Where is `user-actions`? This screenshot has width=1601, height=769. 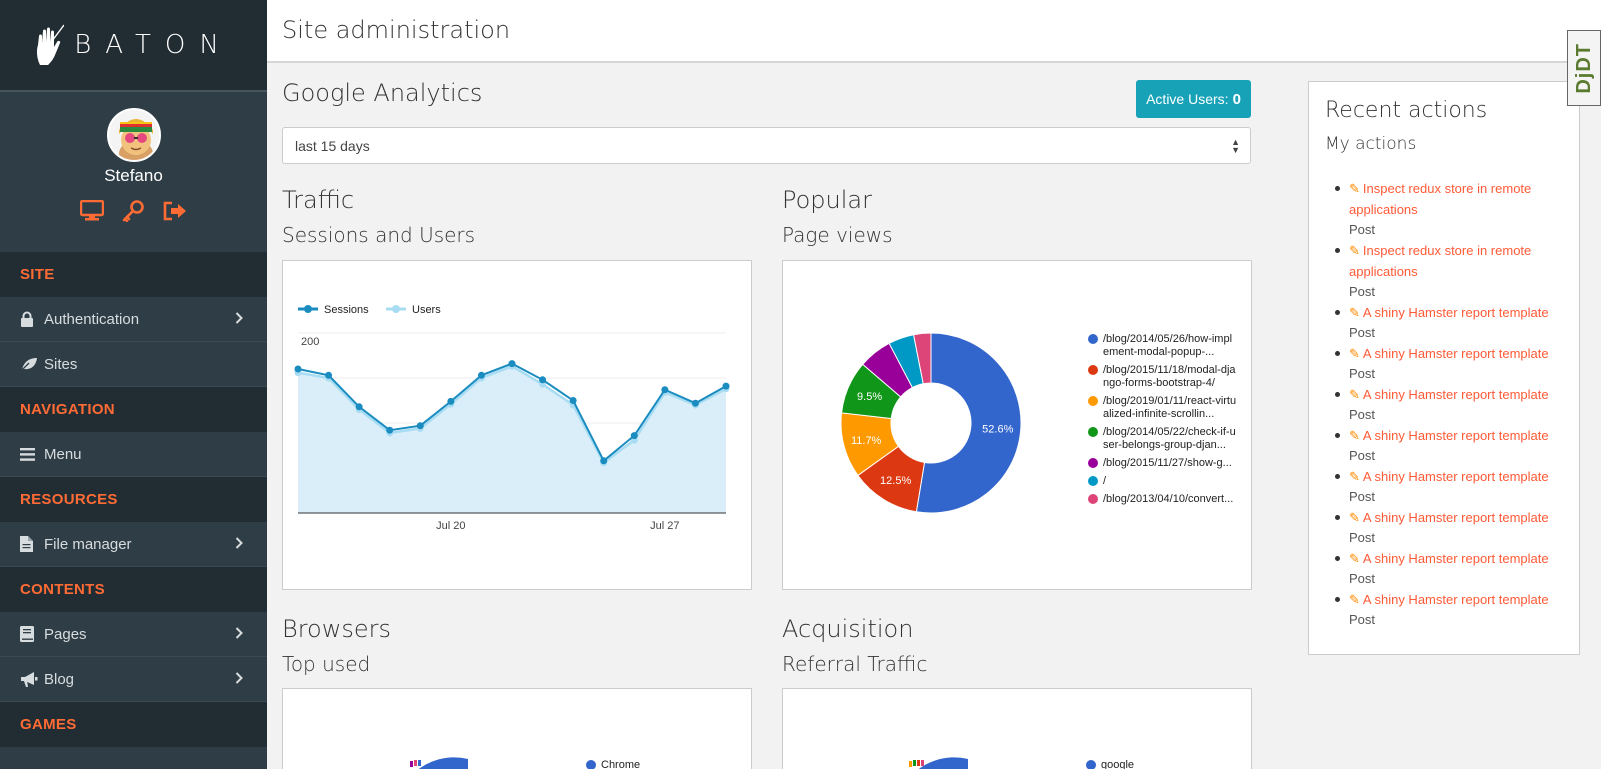
user-actions is located at coordinates (133, 211).